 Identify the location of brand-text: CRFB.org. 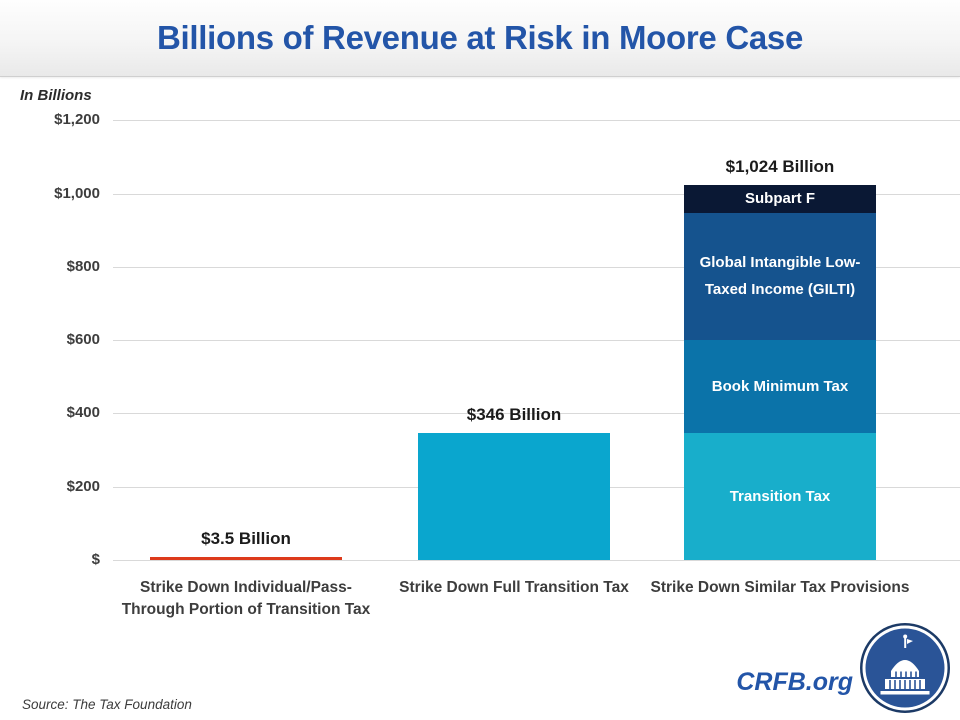
(794, 682).